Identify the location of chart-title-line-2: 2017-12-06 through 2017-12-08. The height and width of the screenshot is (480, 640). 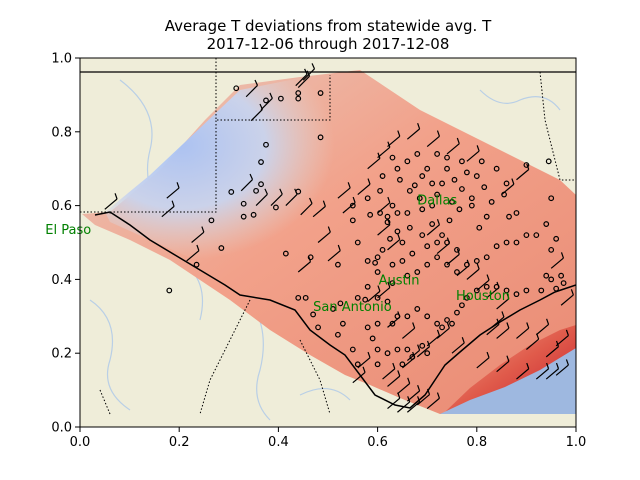
(328, 44).